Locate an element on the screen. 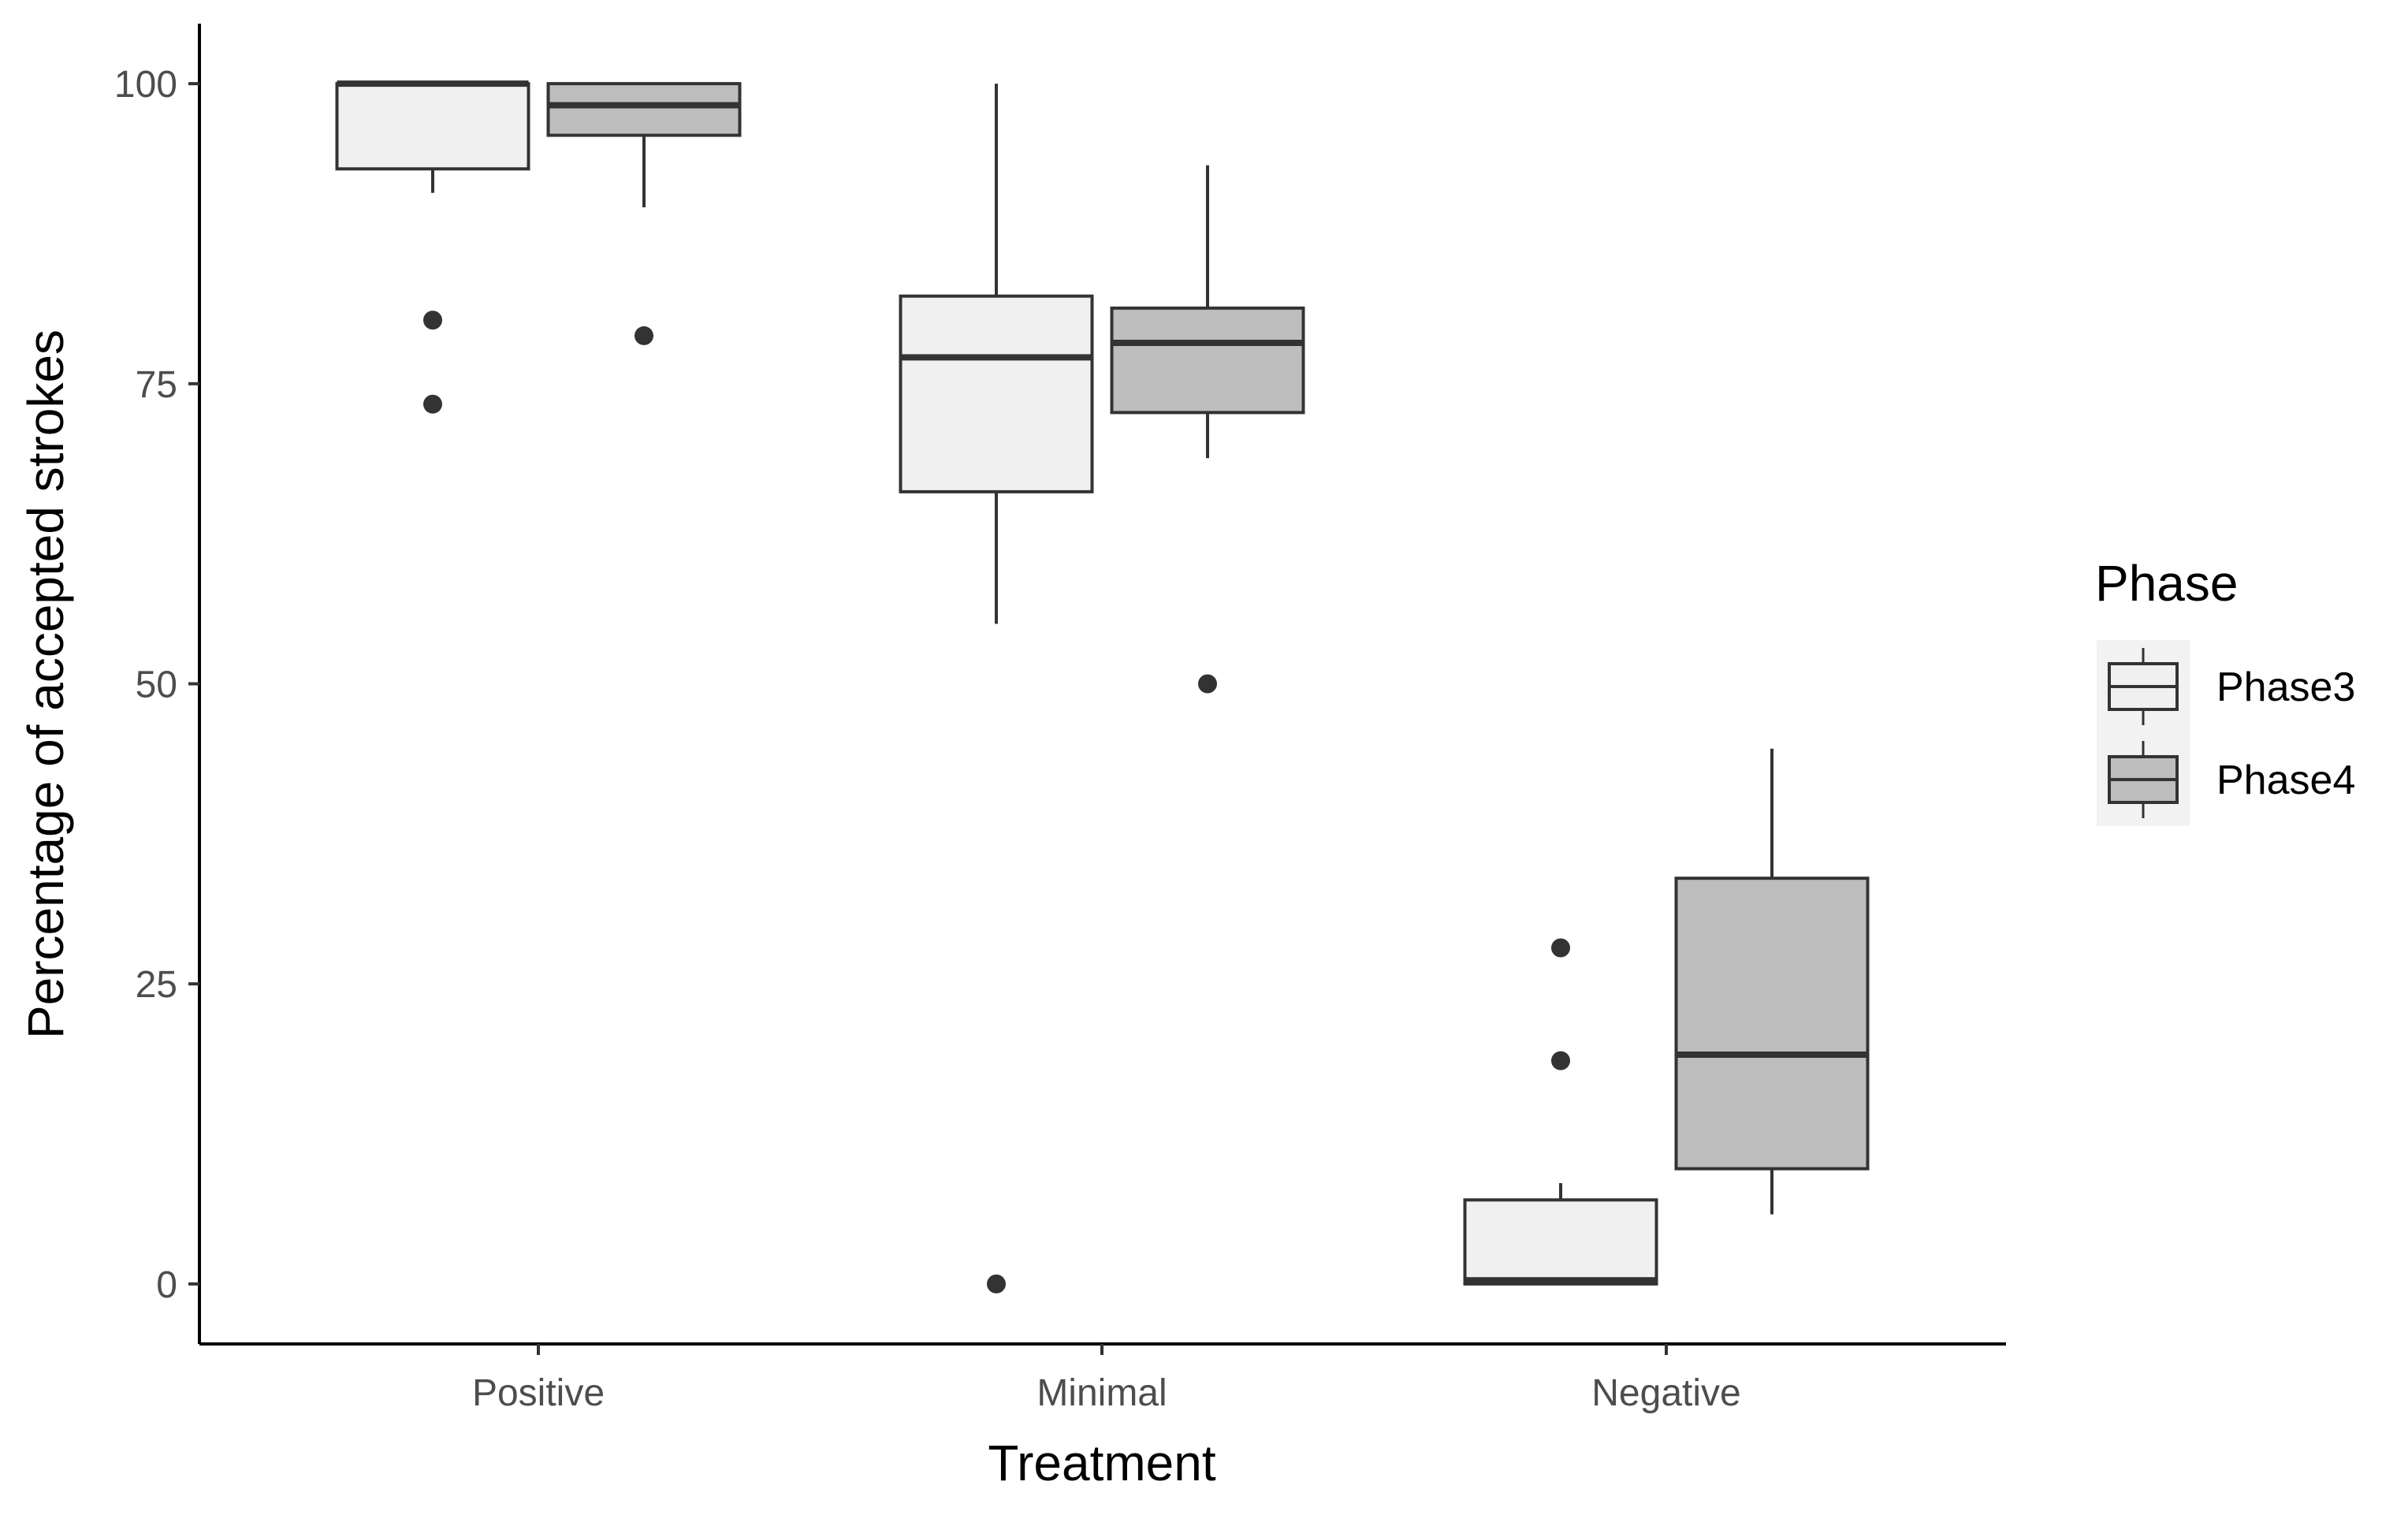  x-tick-label: Minimal is located at coordinates (1102, 1393).